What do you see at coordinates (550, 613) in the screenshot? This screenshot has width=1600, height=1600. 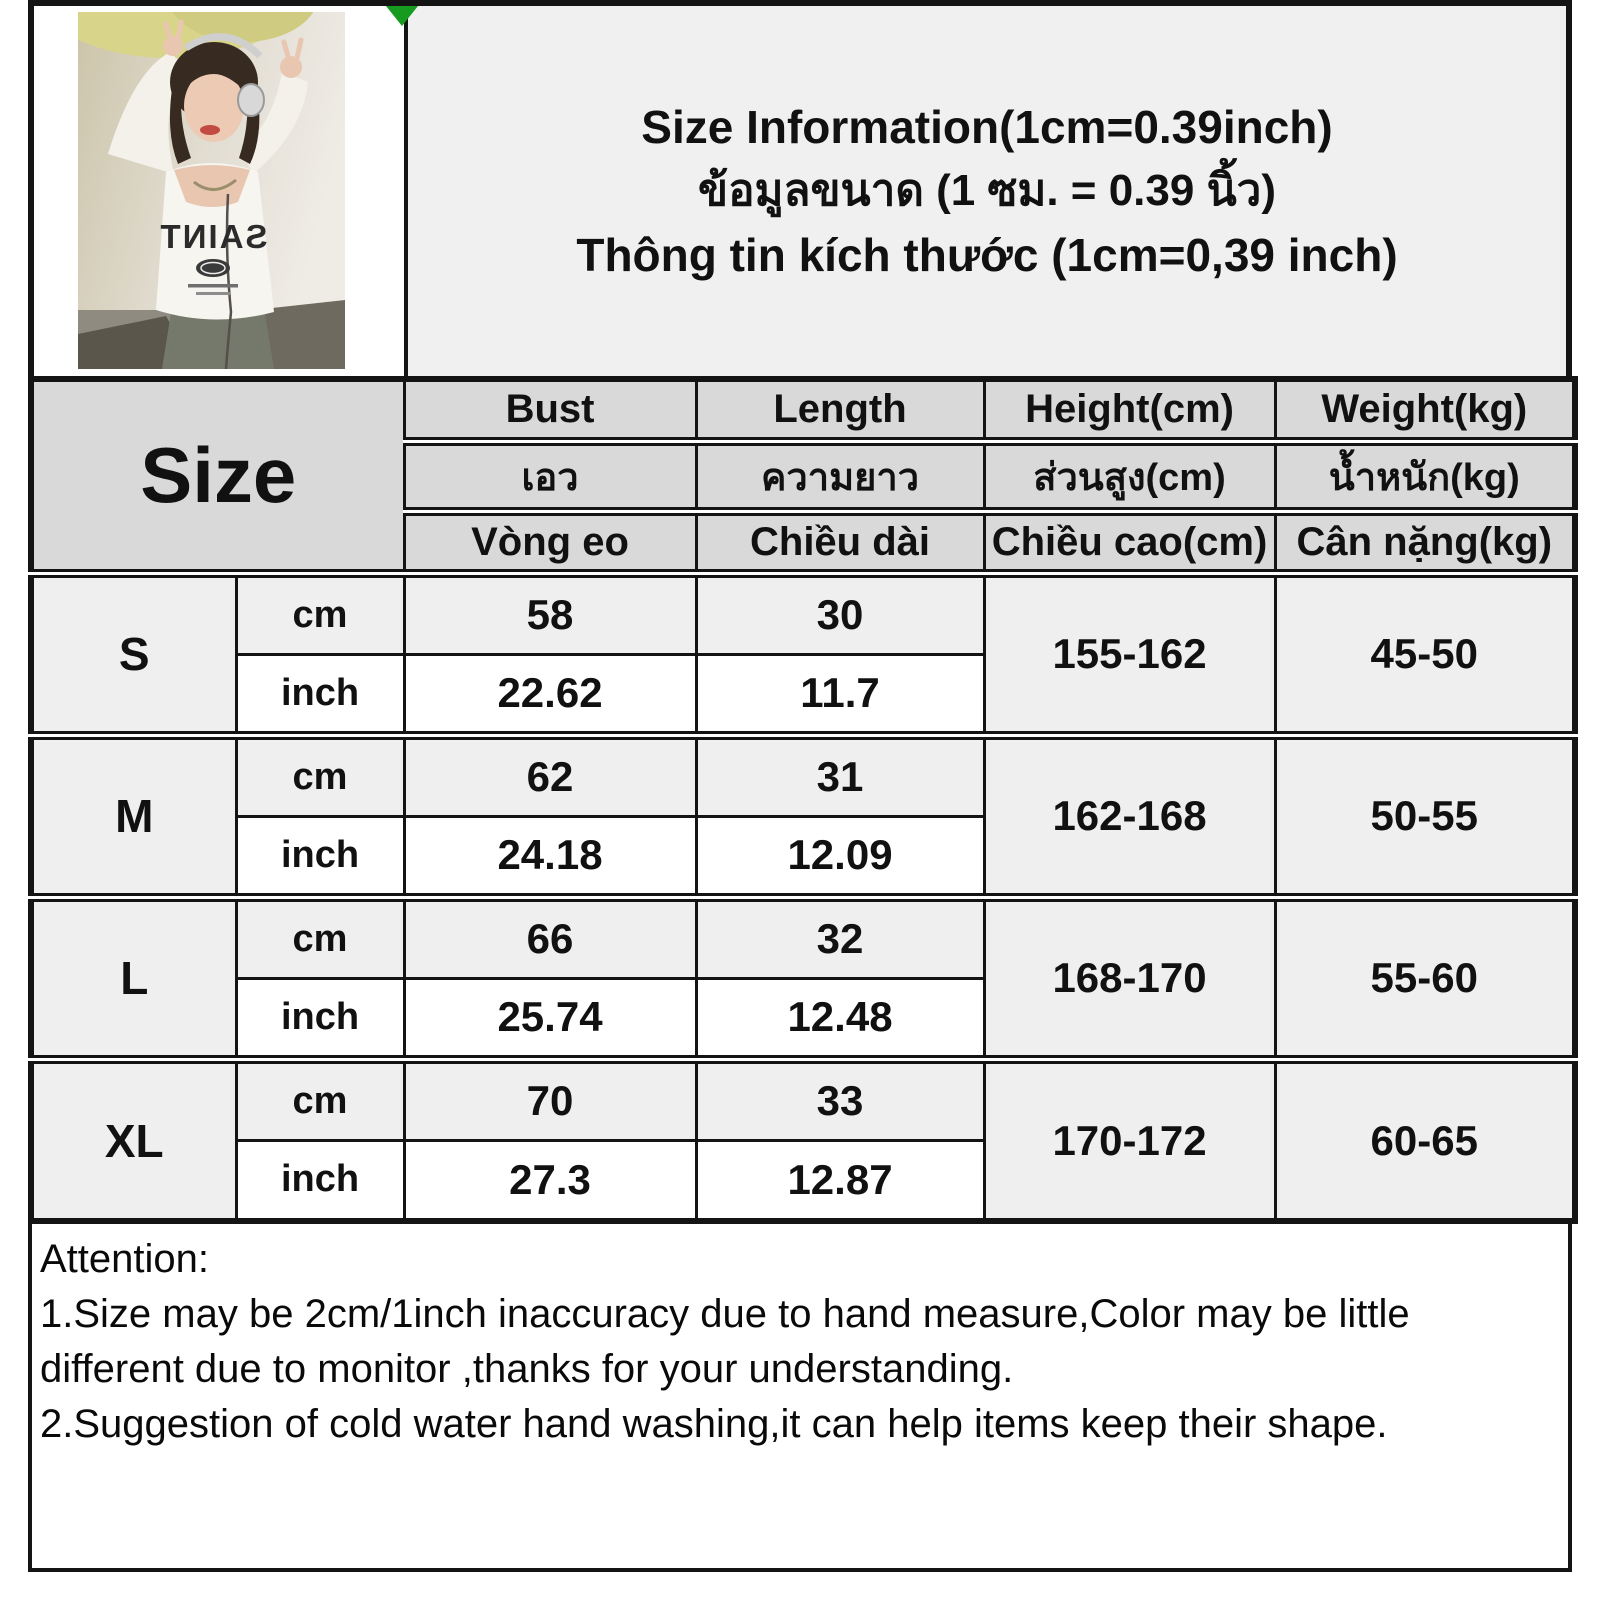 I see `s-bust-cm: 58` at bounding box center [550, 613].